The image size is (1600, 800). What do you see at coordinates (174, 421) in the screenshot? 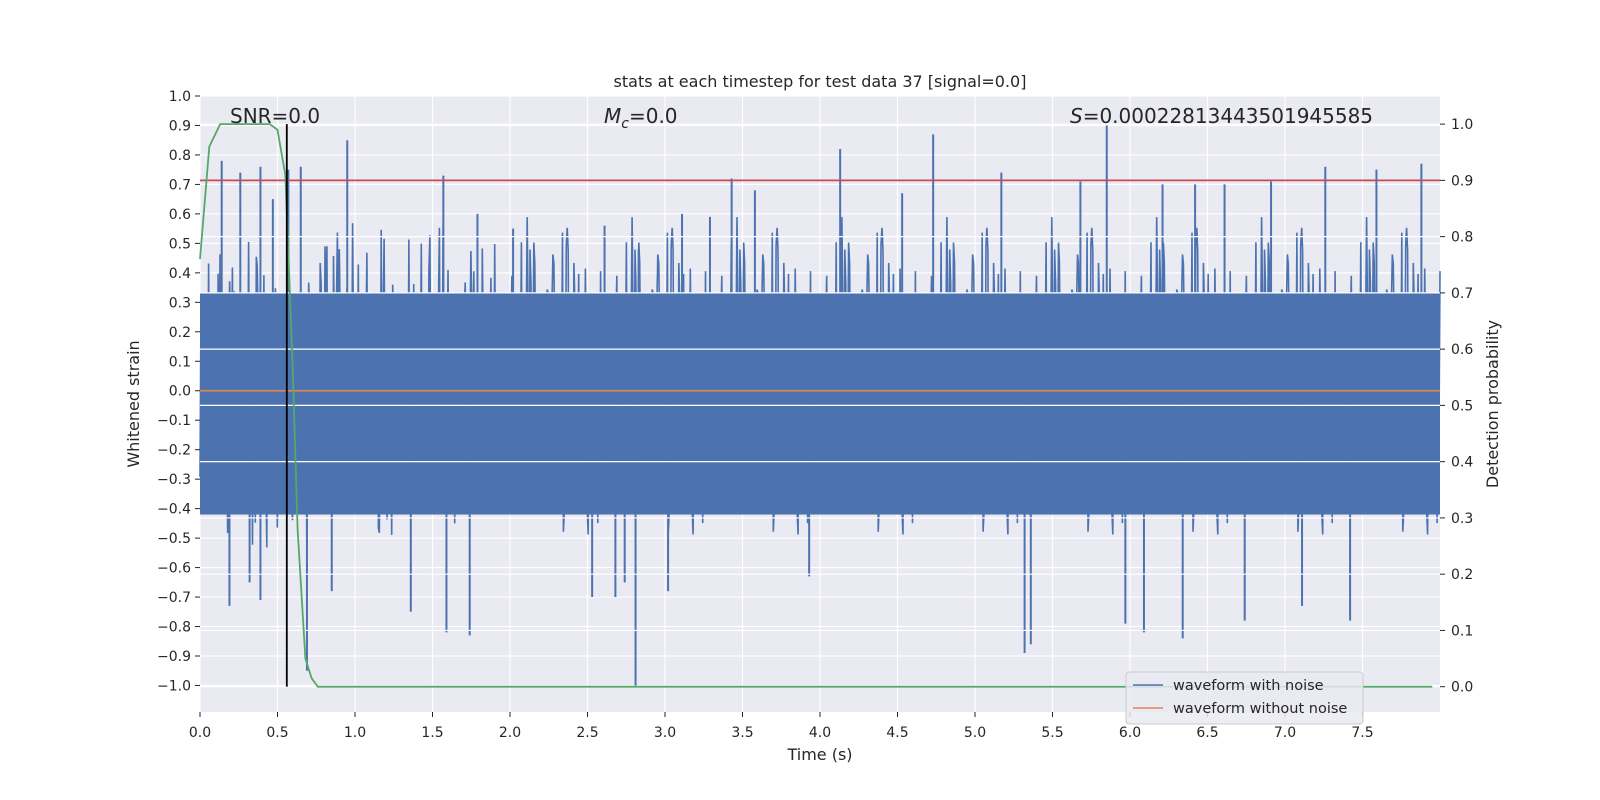
I see `y-tick-label: −0.1` at bounding box center [174, 421].